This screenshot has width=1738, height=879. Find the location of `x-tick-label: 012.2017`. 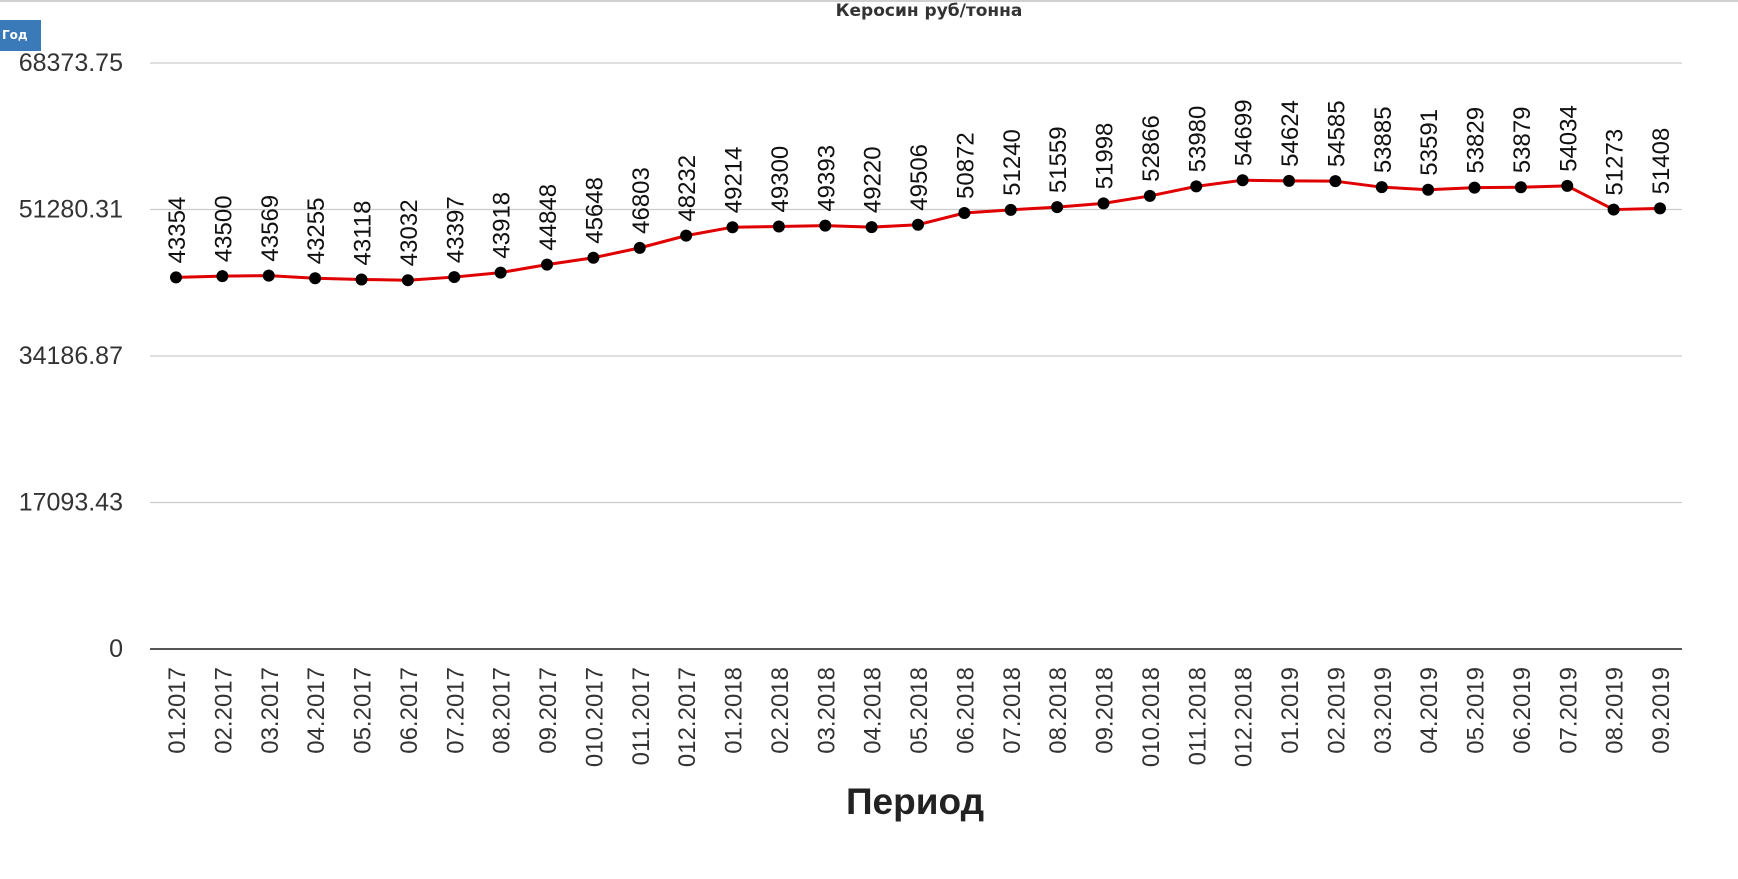

x-tick-label: 012.2017 is located at coordinates (687, 717).